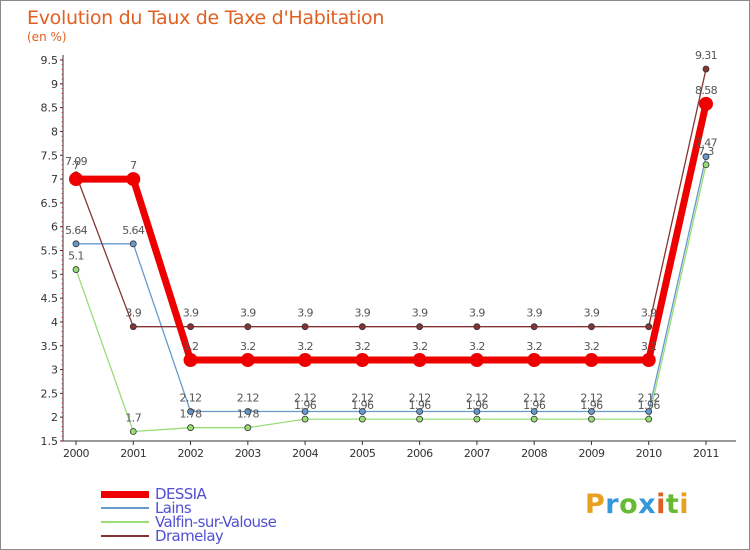 The height and width of the screenshot is (550, 750). I want to click on legend-entry: Valfin-sur-Valouse, so click(251, 522).